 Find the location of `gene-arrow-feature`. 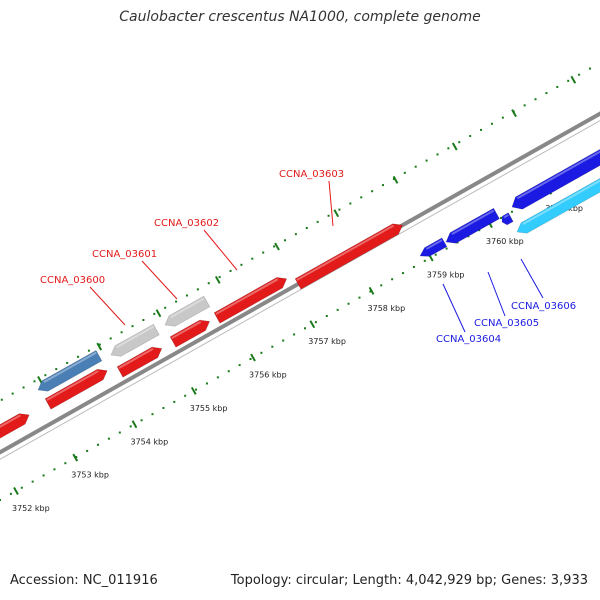

gene-arrow-feature is located at coordinates (70, 370).